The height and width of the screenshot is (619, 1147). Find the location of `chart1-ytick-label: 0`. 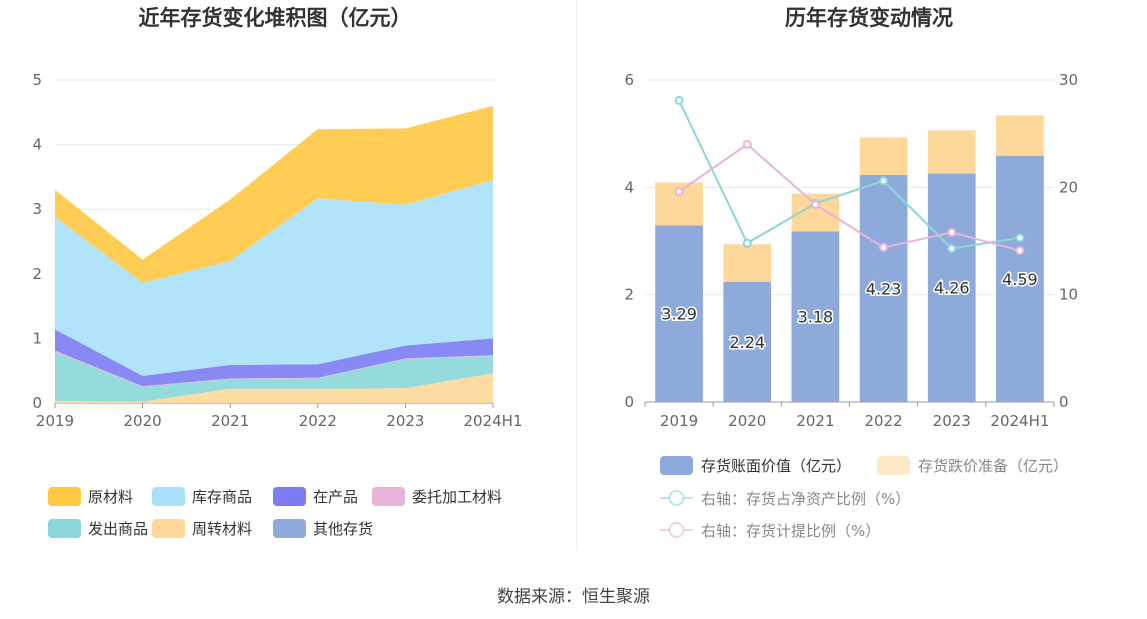

chart1-ytick-label: 0 is located at coordinates (37, 403).